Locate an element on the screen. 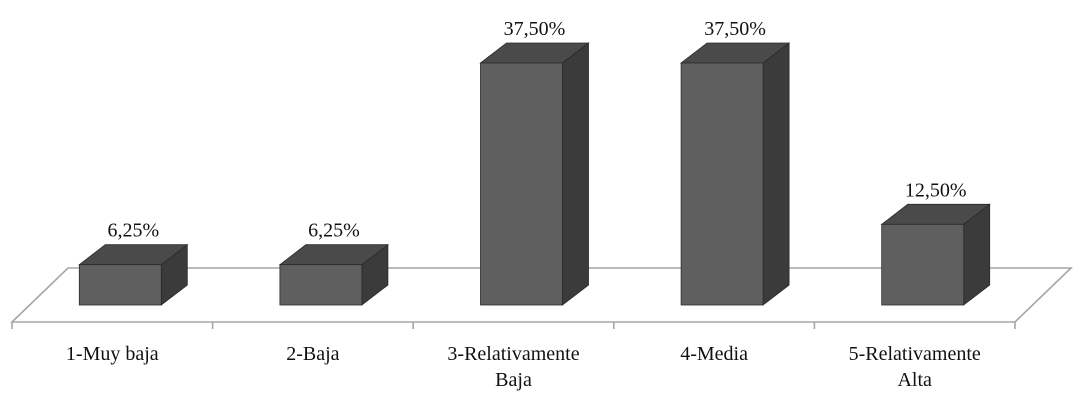 The width and height of the screenshot is (1077, 396). category-label: Alta is located at coordinates (914, 380).